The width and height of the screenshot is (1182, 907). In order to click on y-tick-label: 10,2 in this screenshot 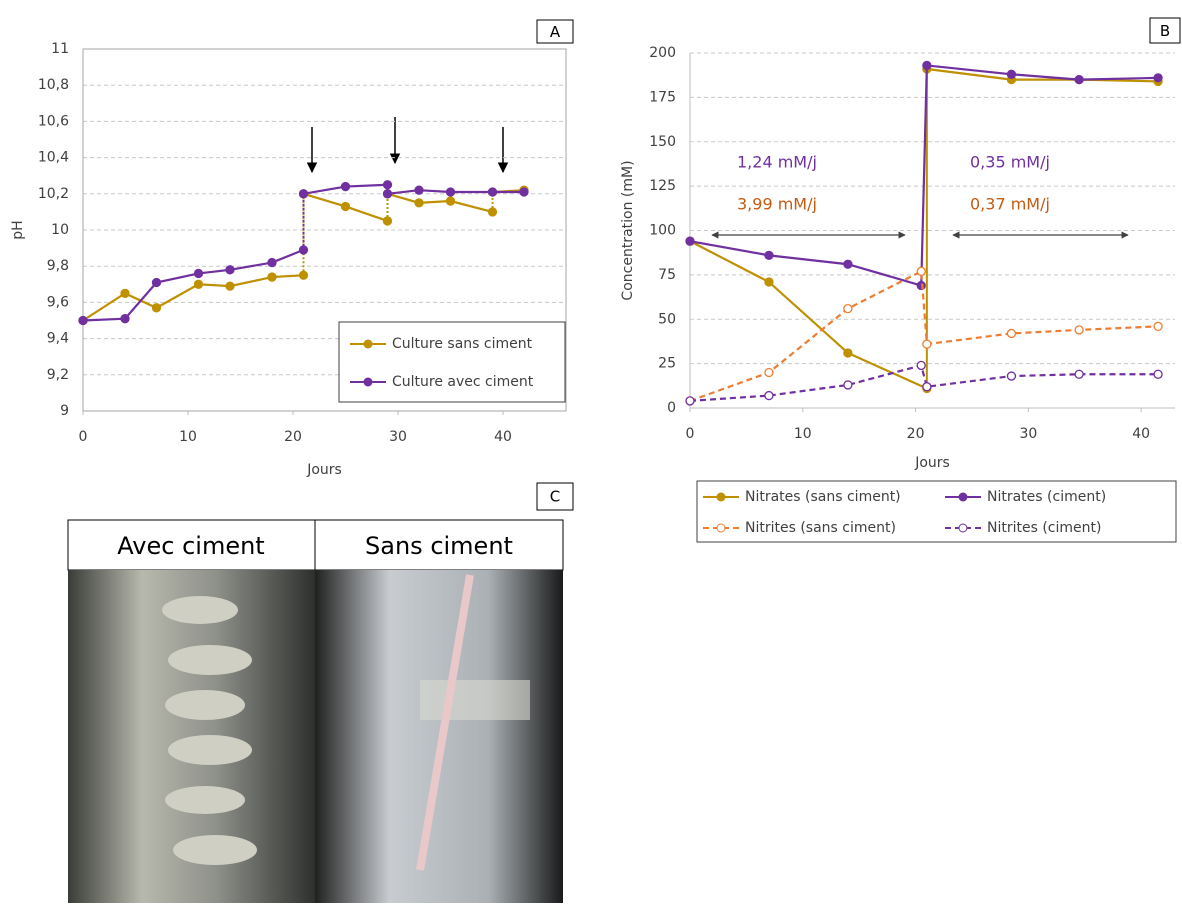, I will do `click(53, 194)`.